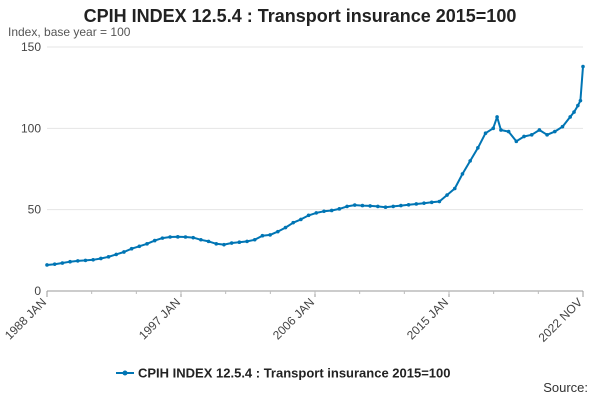 This screenshot has width=600, height=400. What do you see at coordinates (69, 32) in the screenshot?
I see `y-axis-label: Index, base year = 100` at bounding box center [69, 32].